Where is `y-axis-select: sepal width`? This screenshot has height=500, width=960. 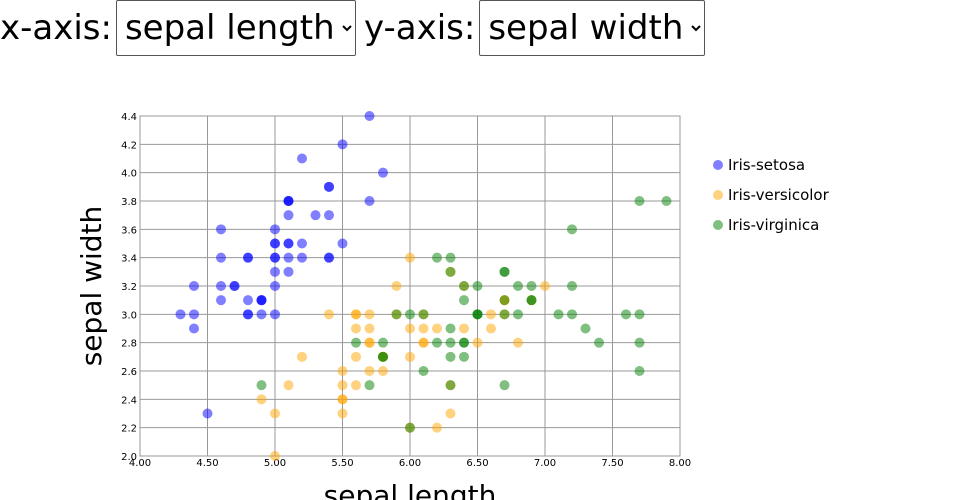
y-axis-select: sepal width is located at coordinates (592, 28).